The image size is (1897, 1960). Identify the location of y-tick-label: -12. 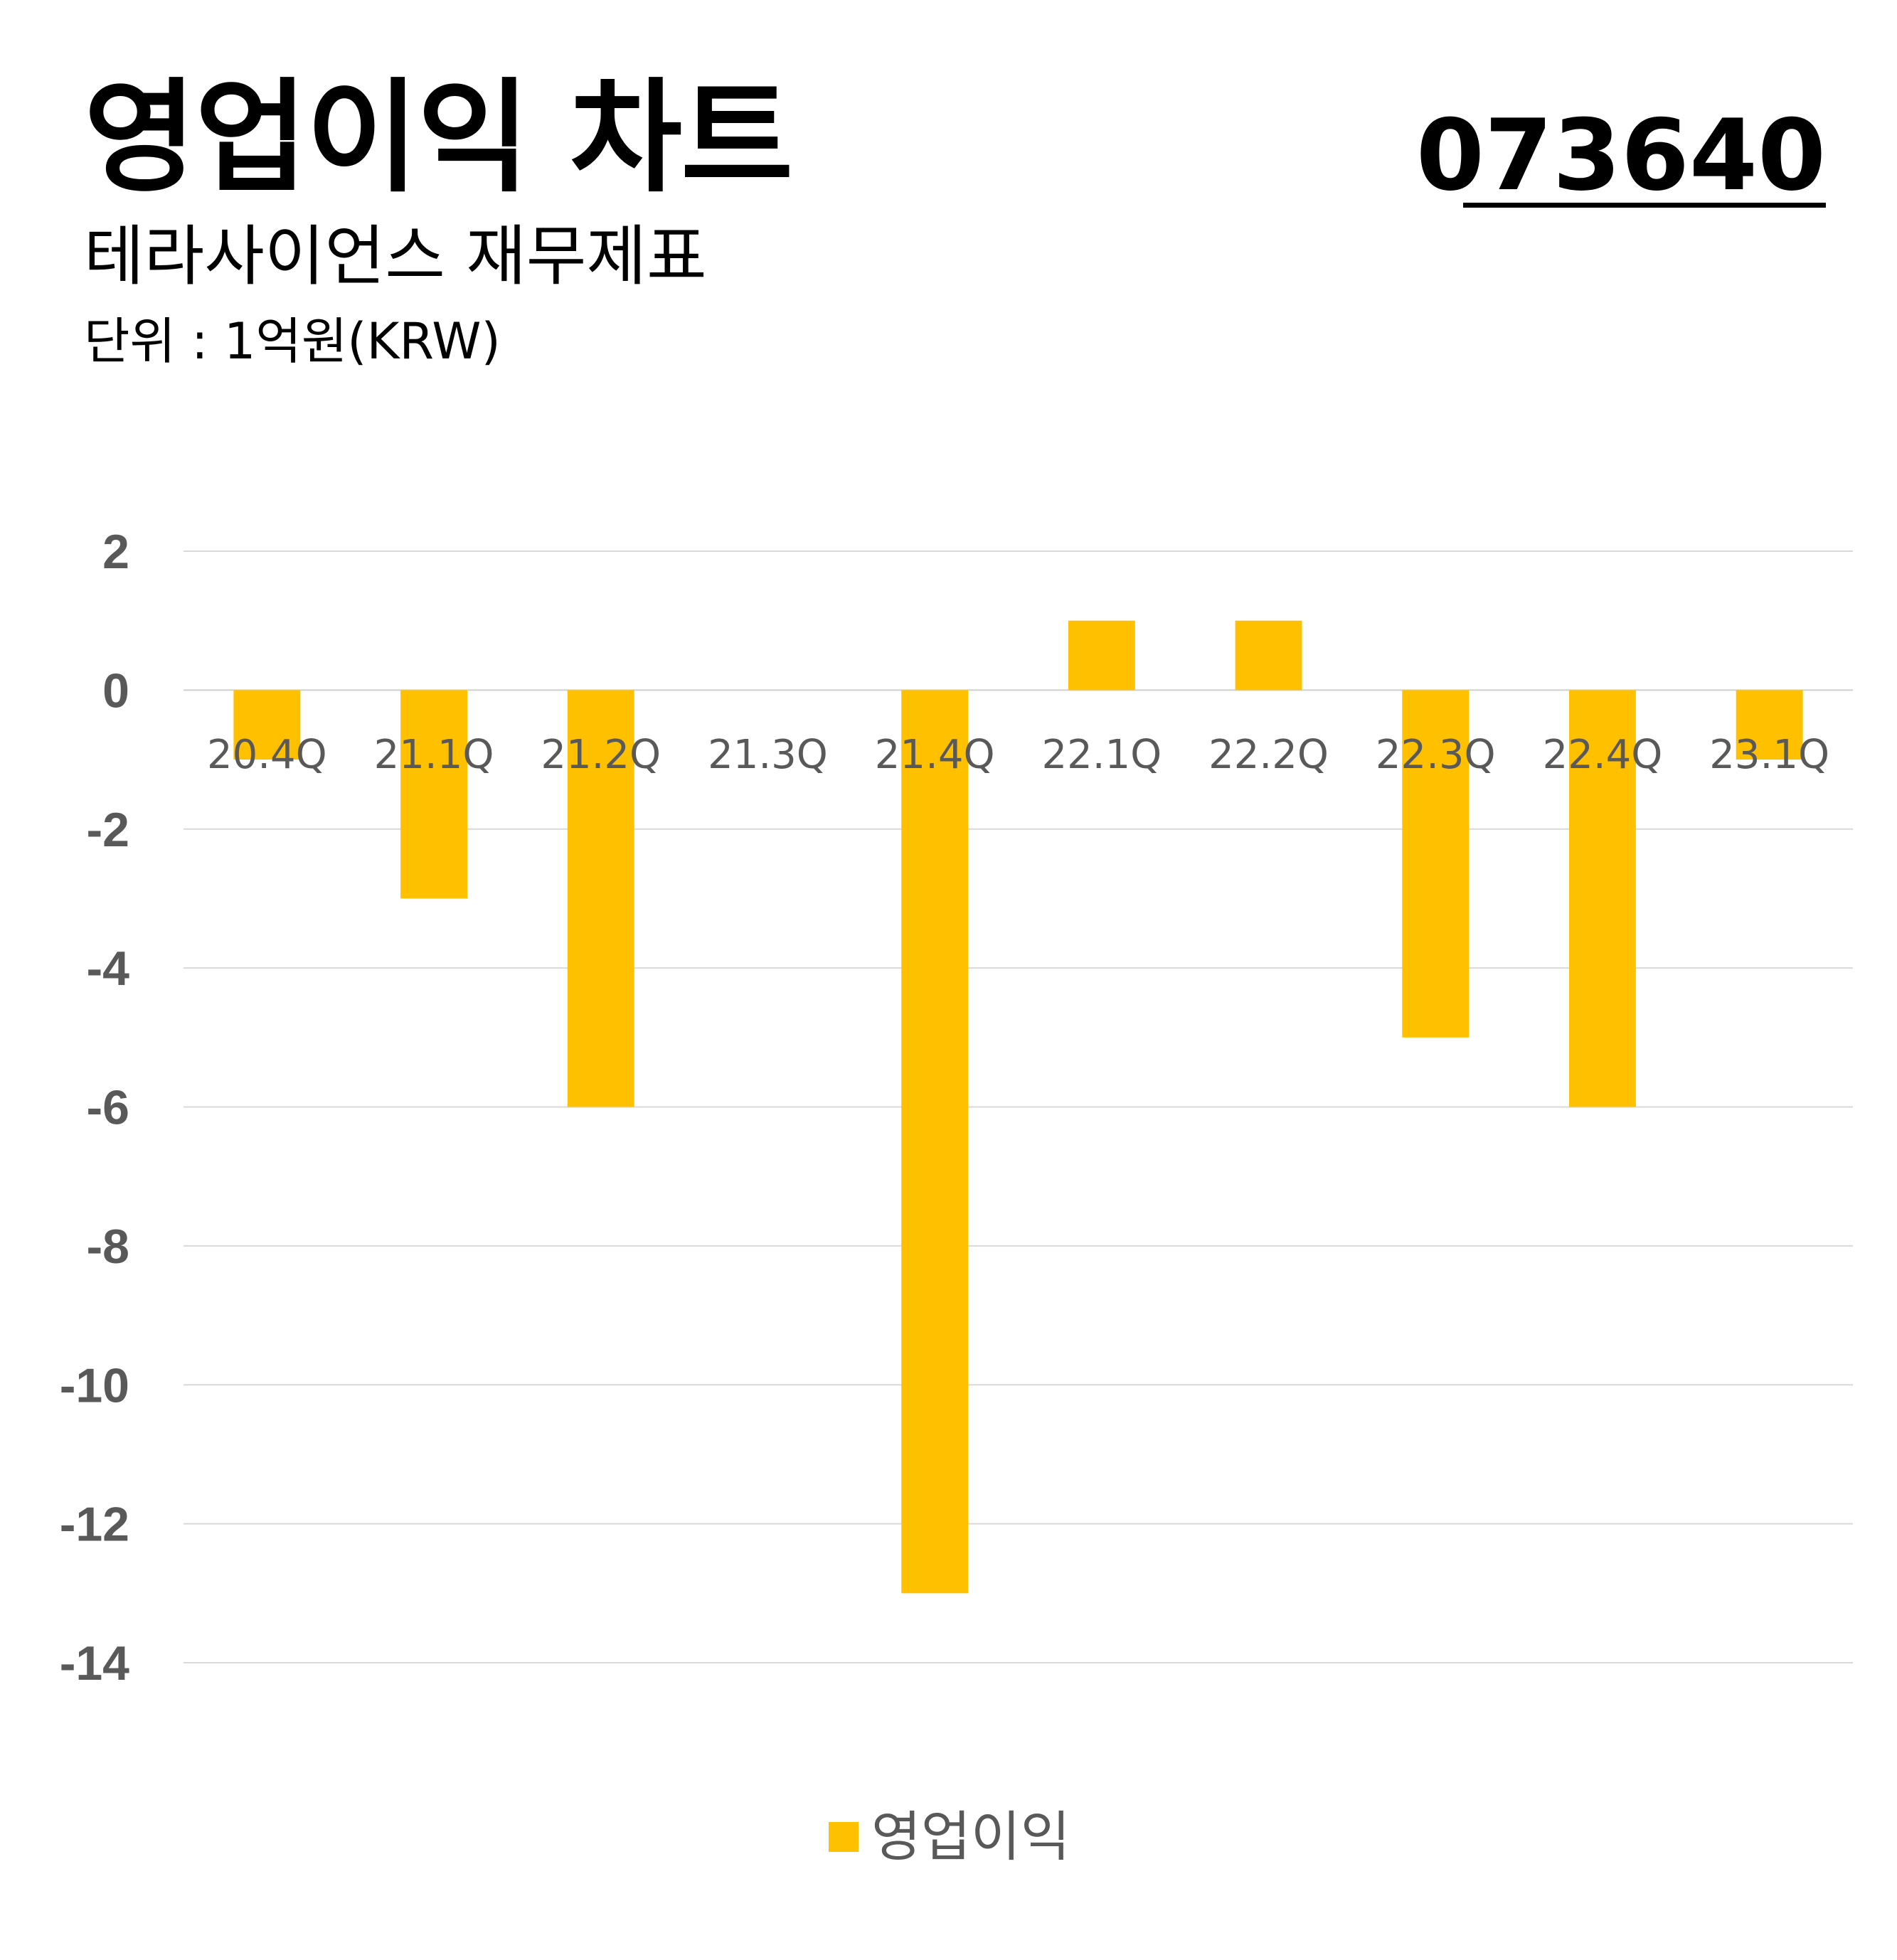
(94, 1525).